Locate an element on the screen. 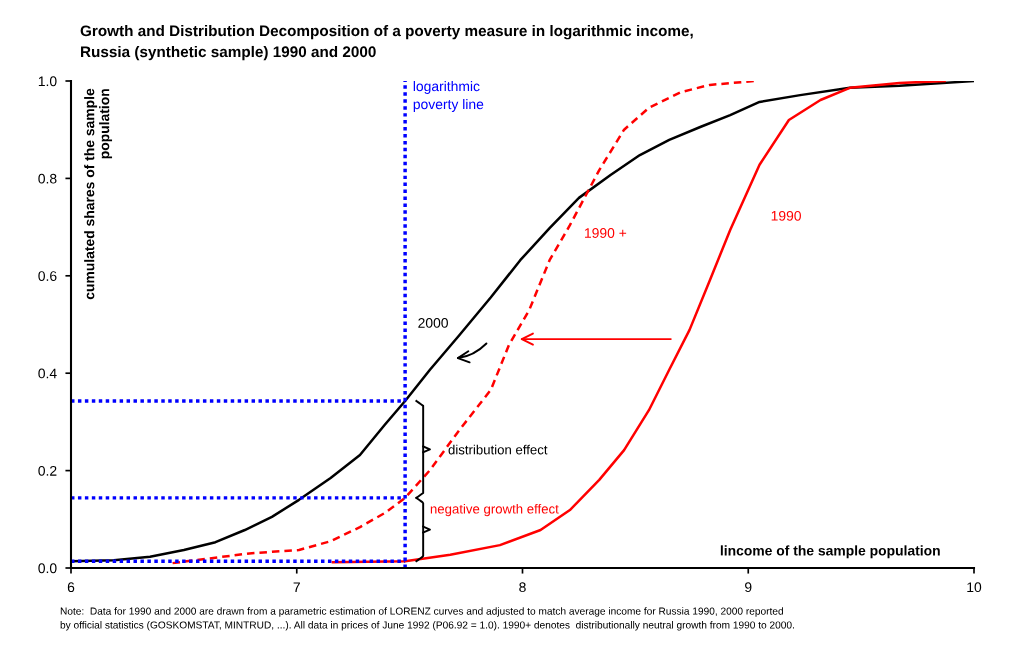  ref-line-label: logarithmic poverty line is located at coordinates (448, 96).